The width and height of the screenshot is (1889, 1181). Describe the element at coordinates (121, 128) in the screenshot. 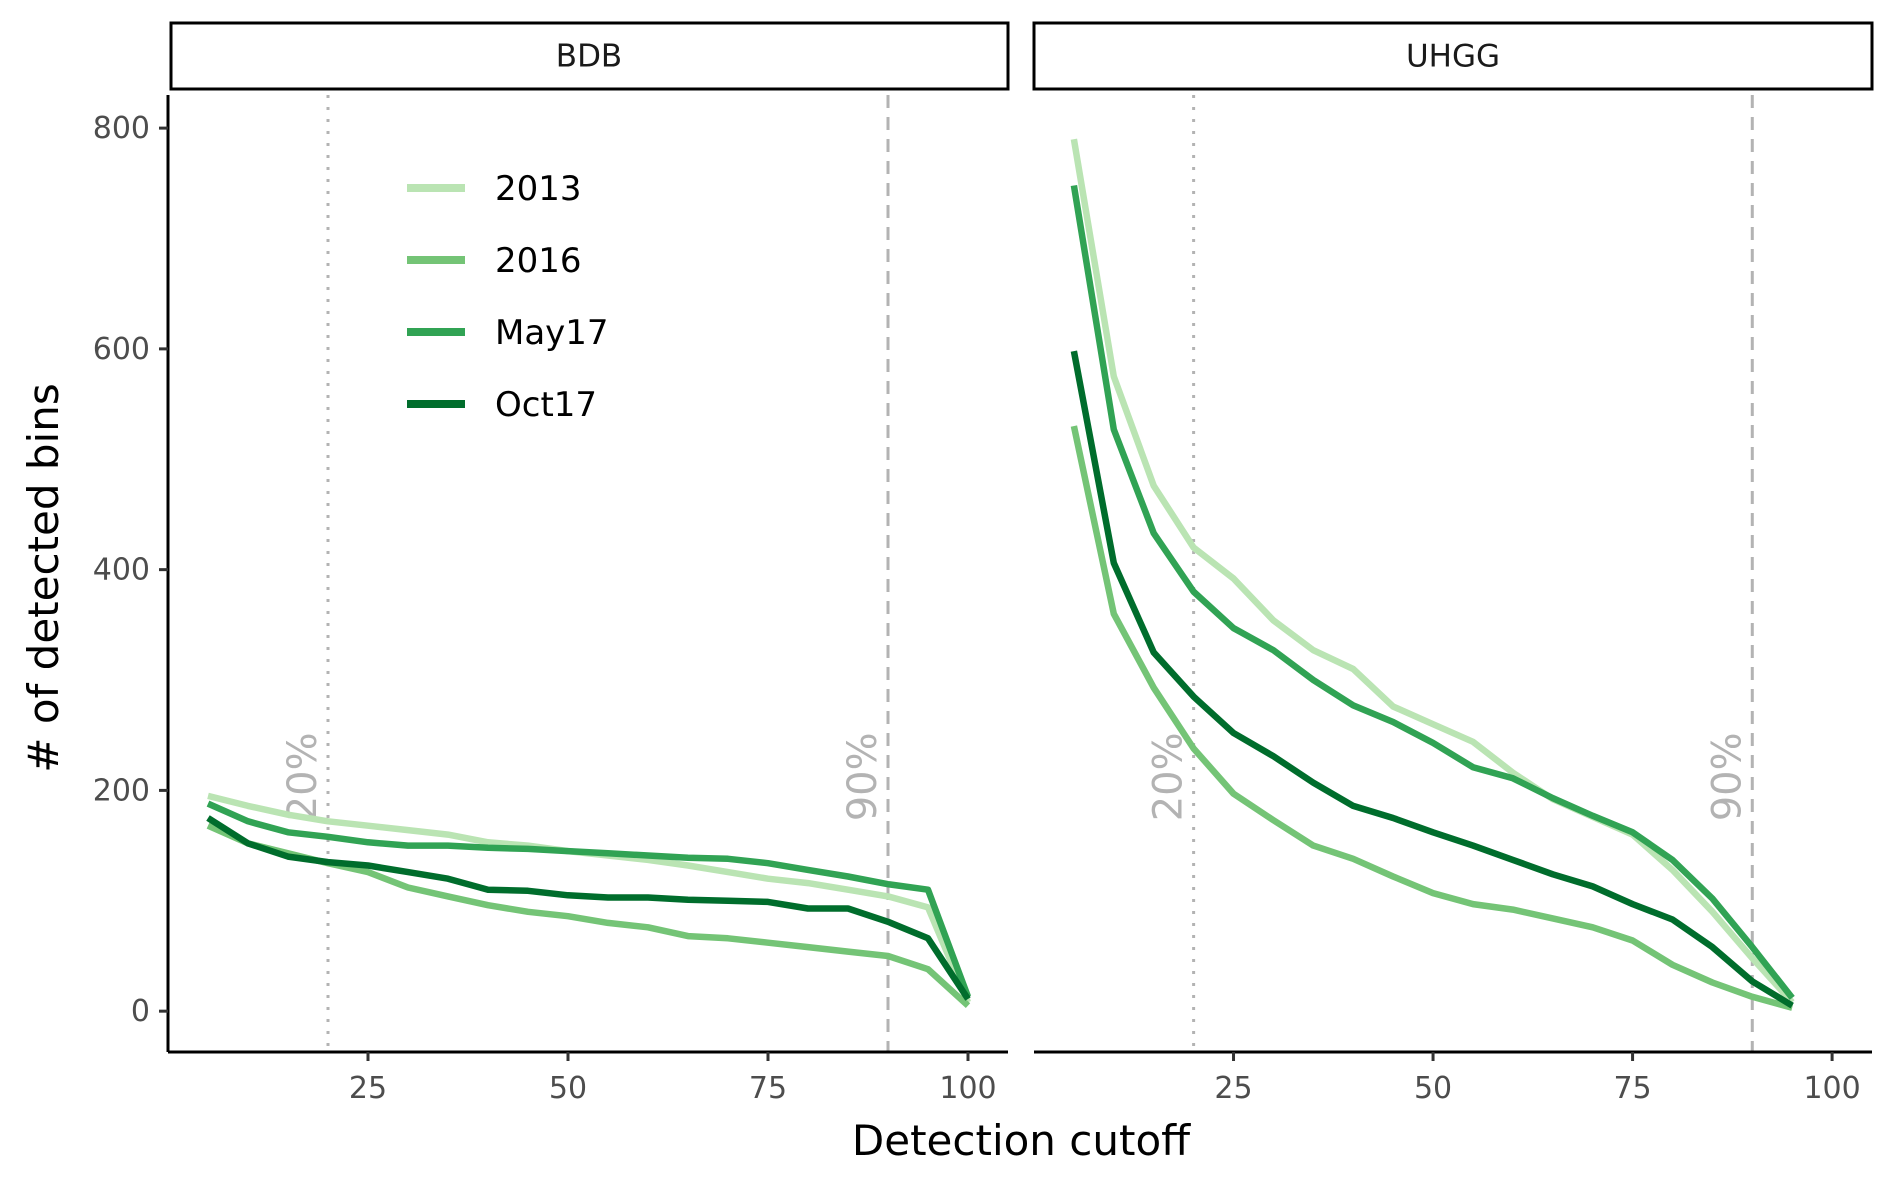

I see `y-tick-label: 800` at that location.